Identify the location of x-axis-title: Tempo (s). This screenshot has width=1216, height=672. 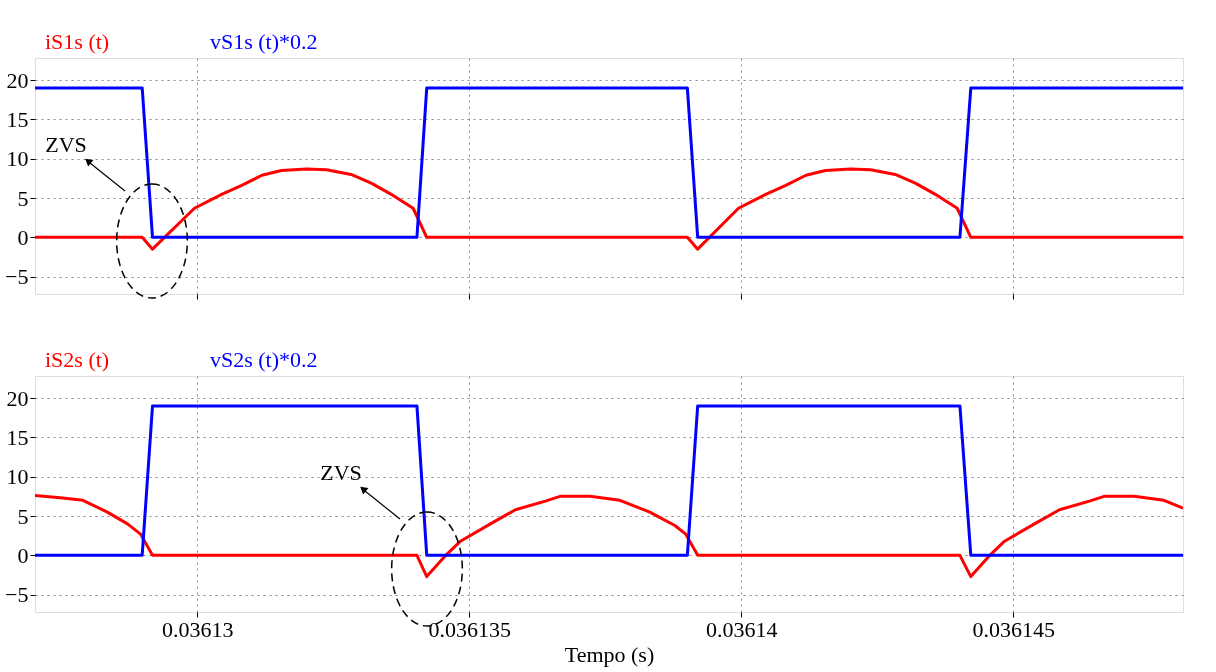
(609, 654).